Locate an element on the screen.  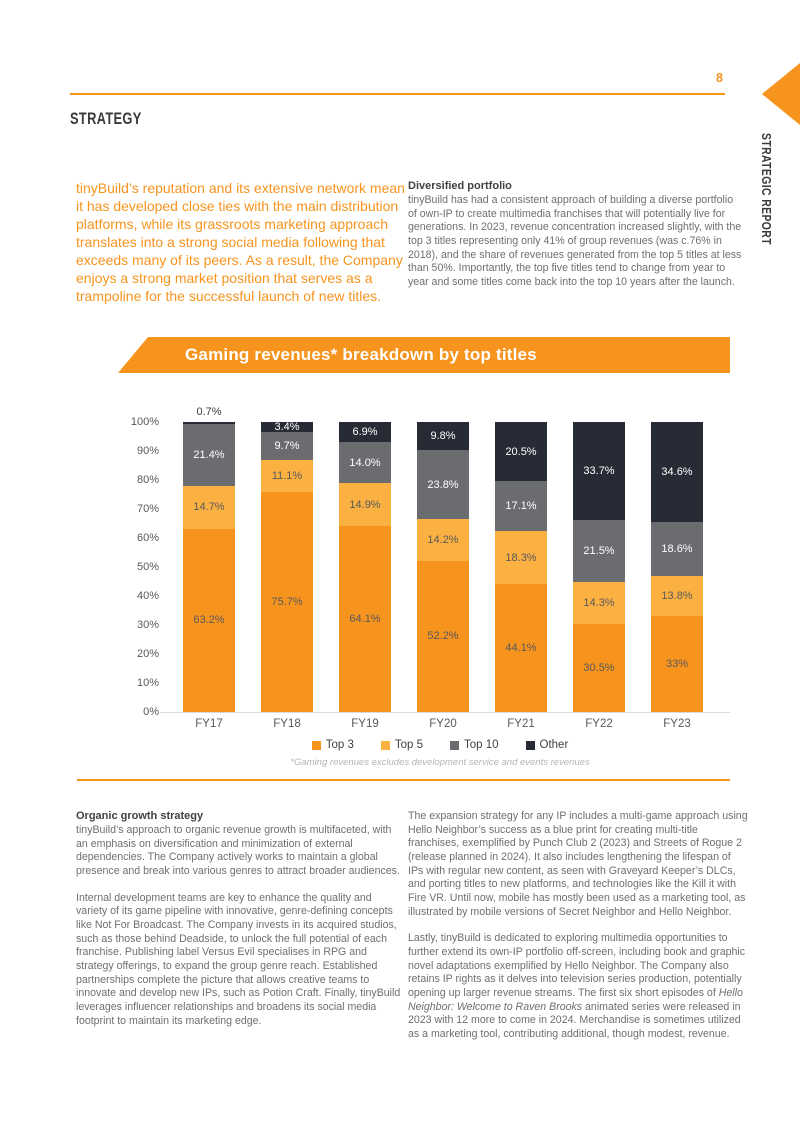
segment-value-label: 17.1% is located at coordinates (521, 506).